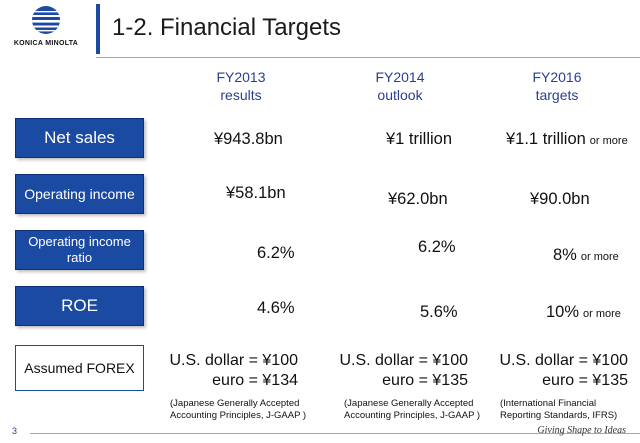 The height and width of the screenshot is (443, 640). What do you see at coordinates (46, 43) in the screenshot?
I see `logo-wordmark: KONICA MINOLTA` at bounding box center [46, 43].